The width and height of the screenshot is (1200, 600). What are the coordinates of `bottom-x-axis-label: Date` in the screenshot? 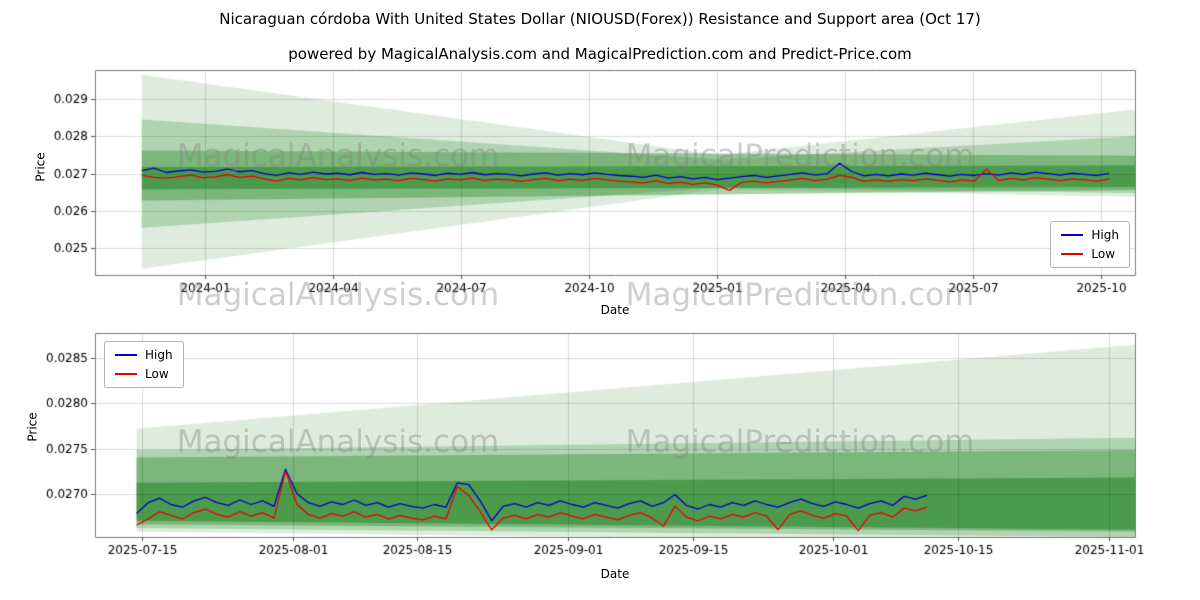 It's located at (615, 574).